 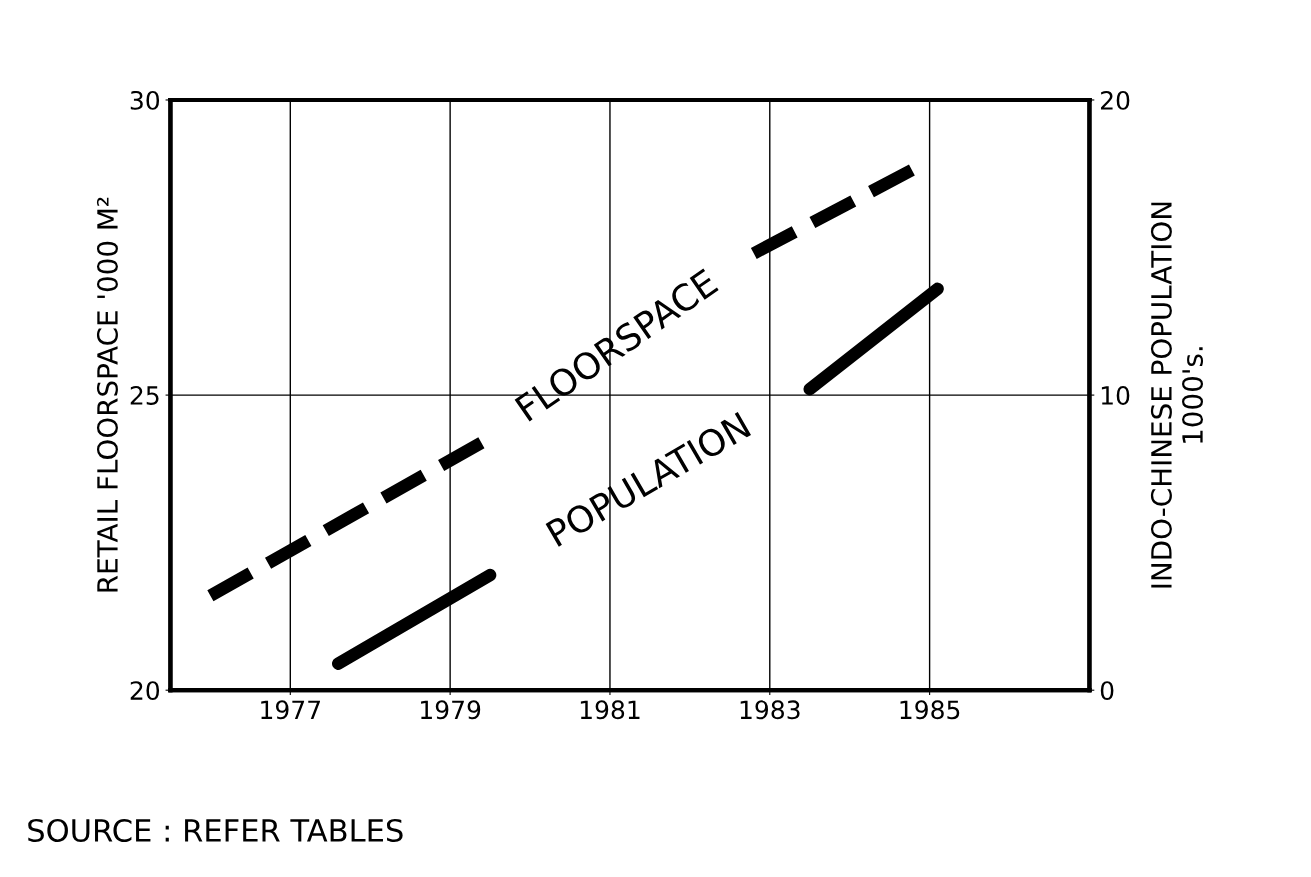 What do you see at coordinates (1115, 100) in the screenshot?
I see `y2-tick-label: 20` at bounding box center [1115, 100].